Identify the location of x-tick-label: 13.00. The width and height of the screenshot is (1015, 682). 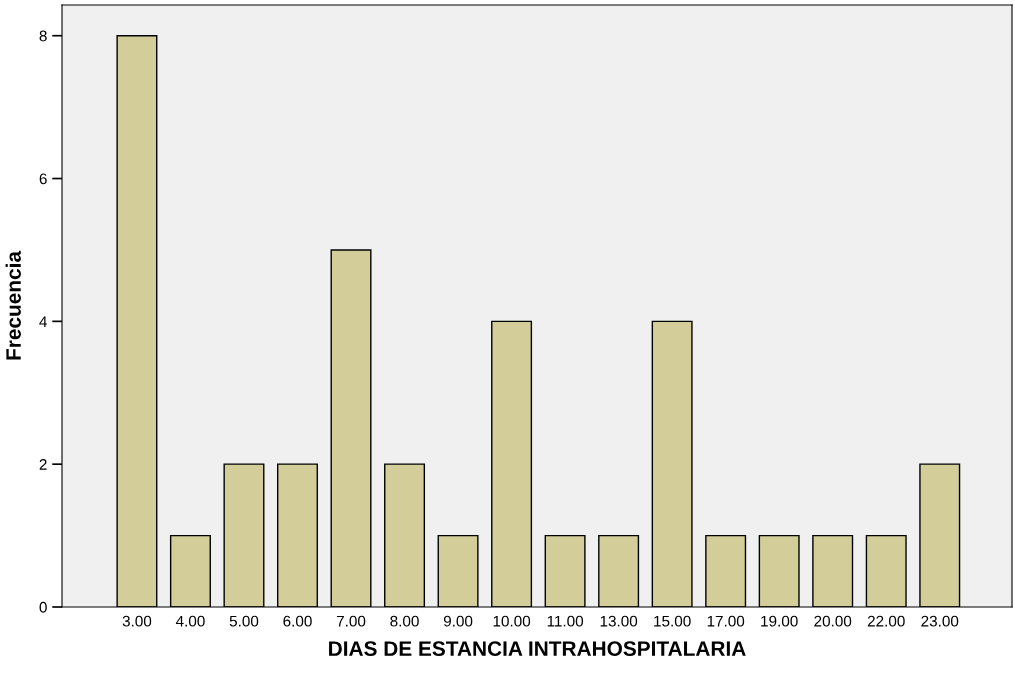
(619, 621).